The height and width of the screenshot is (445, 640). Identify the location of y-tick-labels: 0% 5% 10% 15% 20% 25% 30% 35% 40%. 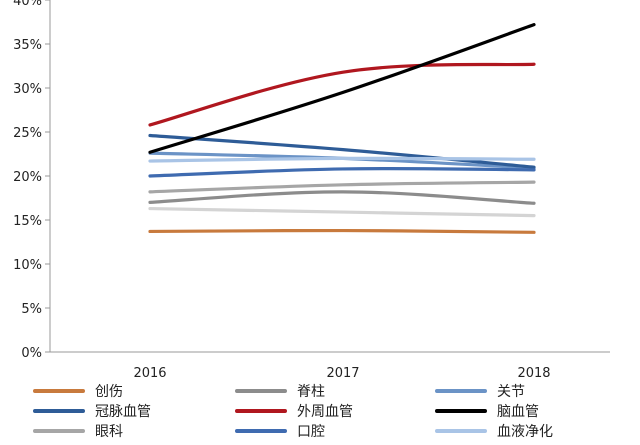
(31, 180).